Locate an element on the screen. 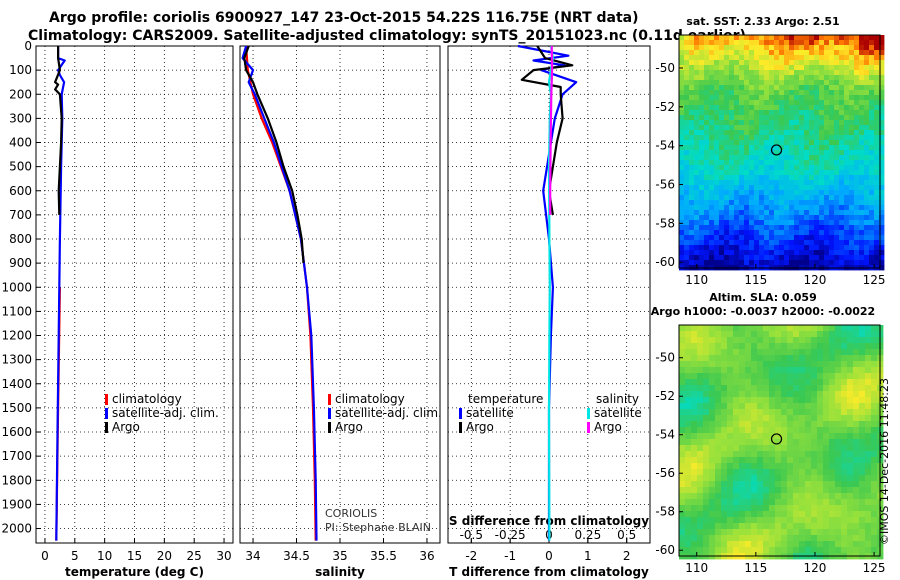  difference-legend-swatch is located at coordinates (588, 413).